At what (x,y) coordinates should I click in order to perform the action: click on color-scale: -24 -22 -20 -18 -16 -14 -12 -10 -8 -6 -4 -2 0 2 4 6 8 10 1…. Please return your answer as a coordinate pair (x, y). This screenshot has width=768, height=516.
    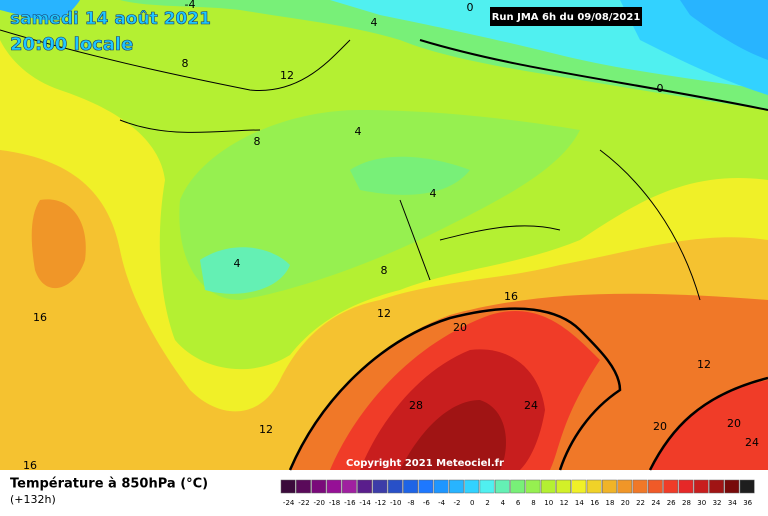
    Looking at the image, I should click on (517, 493).